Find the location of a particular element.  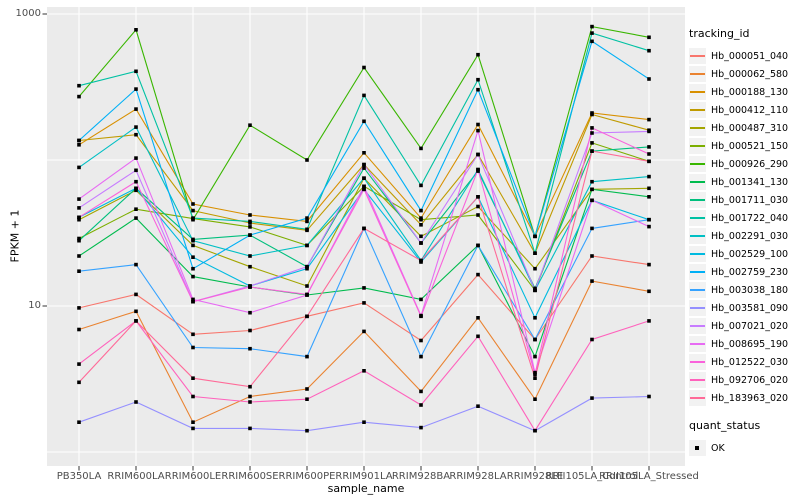

legend-title-quant-status: quant_status is located at coordinates (725, 425).